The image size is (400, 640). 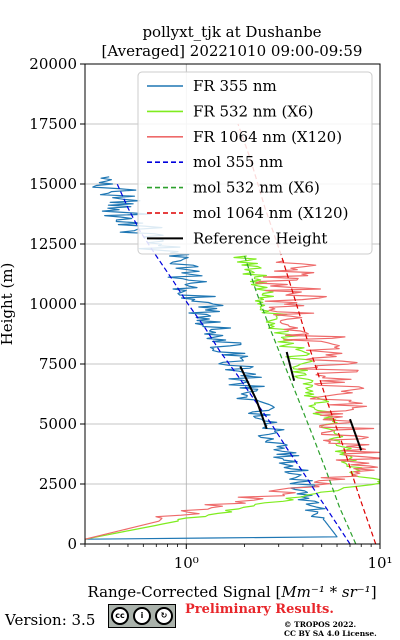 I want to click on by-icon: i, so click(x=142, y=616).